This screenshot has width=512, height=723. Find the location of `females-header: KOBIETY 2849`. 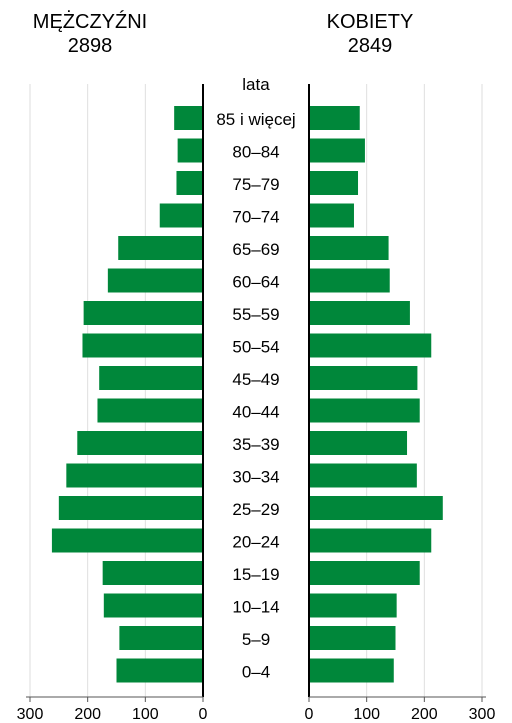

females-header: KOBIETY 2849 is located at coordinates (370, 34).